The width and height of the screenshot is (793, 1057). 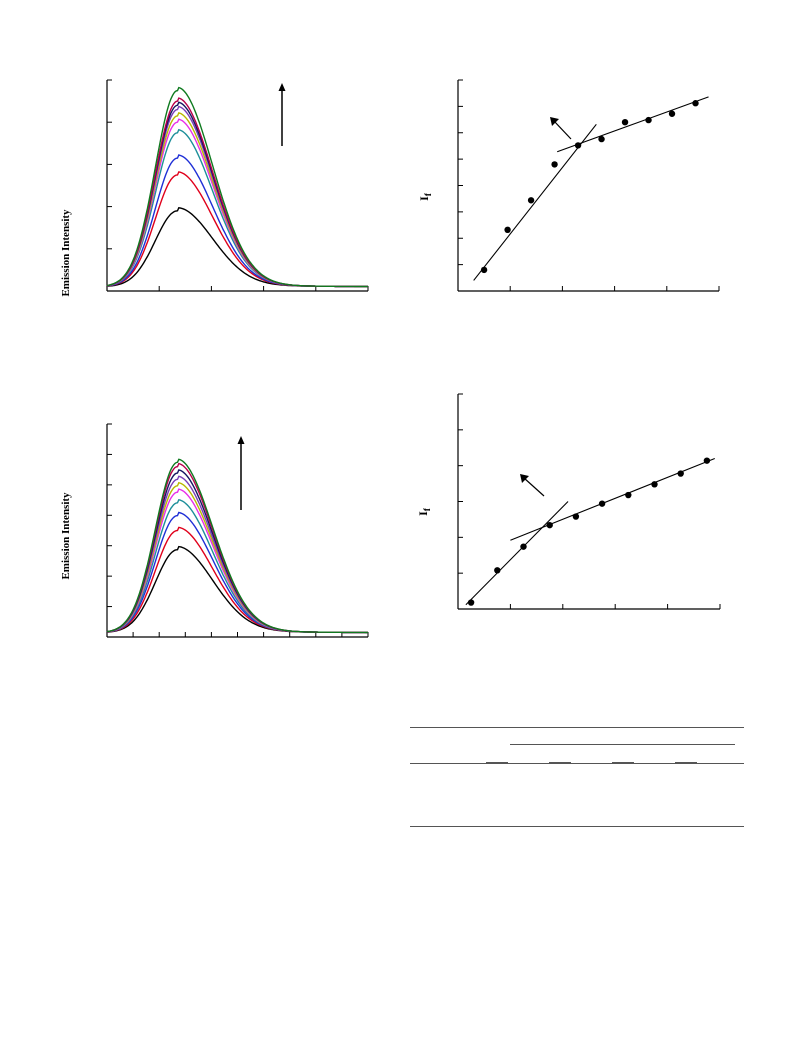 I want to click on table-header-rule, so click(x=577, y=763).